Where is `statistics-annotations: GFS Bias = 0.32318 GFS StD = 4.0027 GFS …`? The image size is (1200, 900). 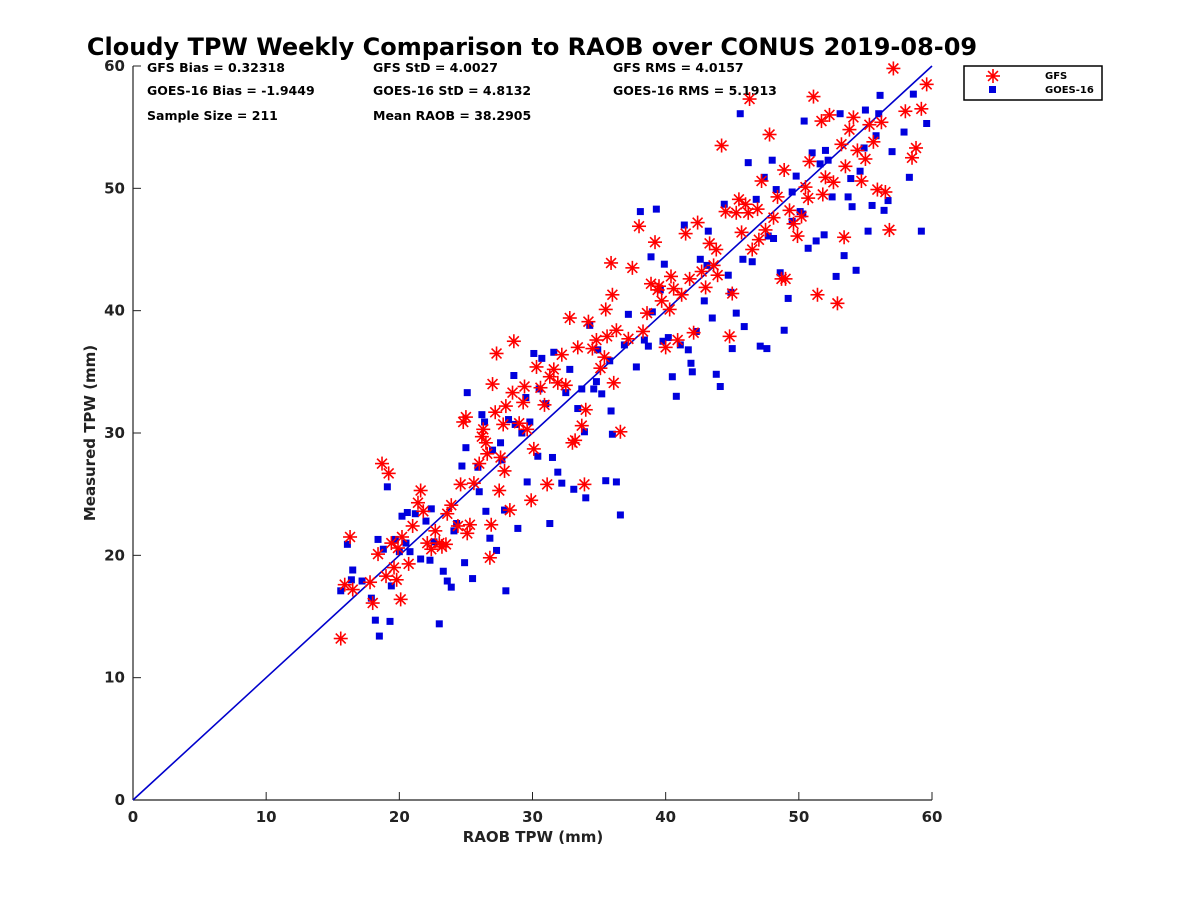 statistics-annotations: GFS Bias = 0.32318 GFS StD = 4.0027 GFS … is located at coordinates (462, 91).